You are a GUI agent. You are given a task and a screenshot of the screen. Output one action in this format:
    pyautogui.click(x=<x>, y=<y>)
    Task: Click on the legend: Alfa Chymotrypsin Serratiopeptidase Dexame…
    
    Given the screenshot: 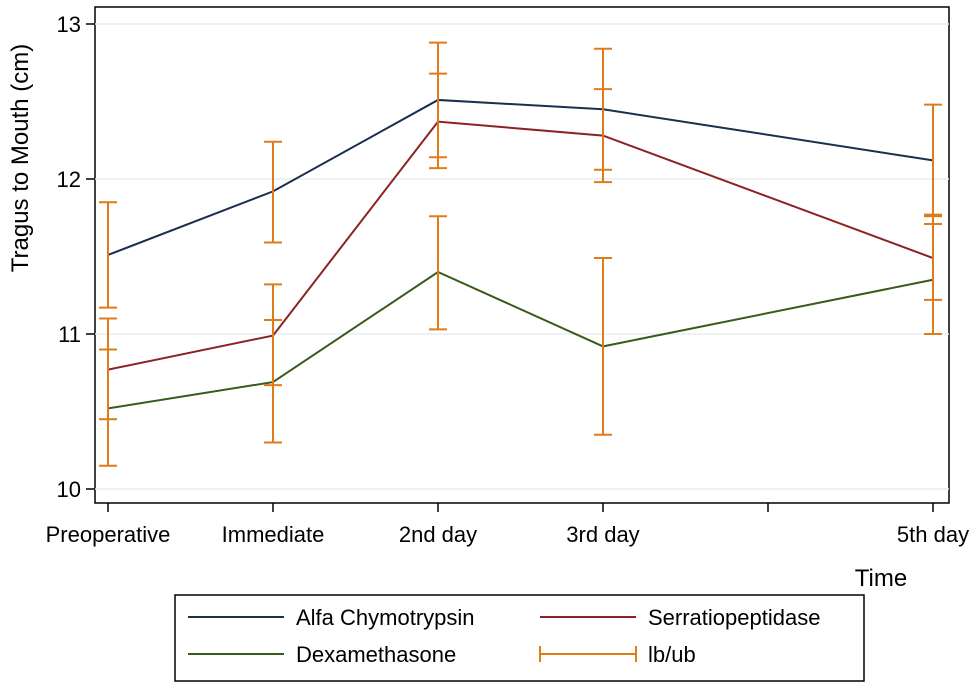 What is the action you would take?
    pyautogui.click(x=519, y=638)
    